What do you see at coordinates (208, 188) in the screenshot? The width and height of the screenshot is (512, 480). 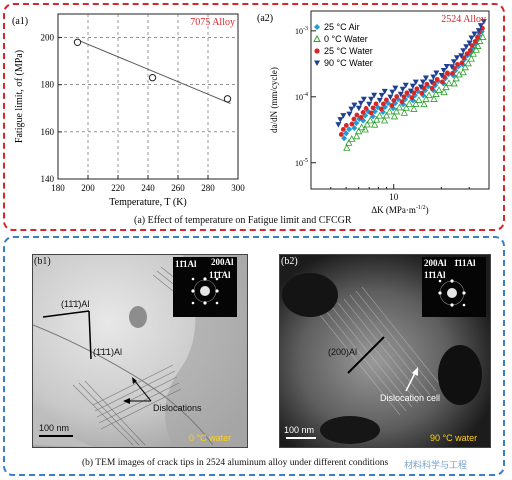 I see `x-tick-label: 280` at bounding box center [208, 188].